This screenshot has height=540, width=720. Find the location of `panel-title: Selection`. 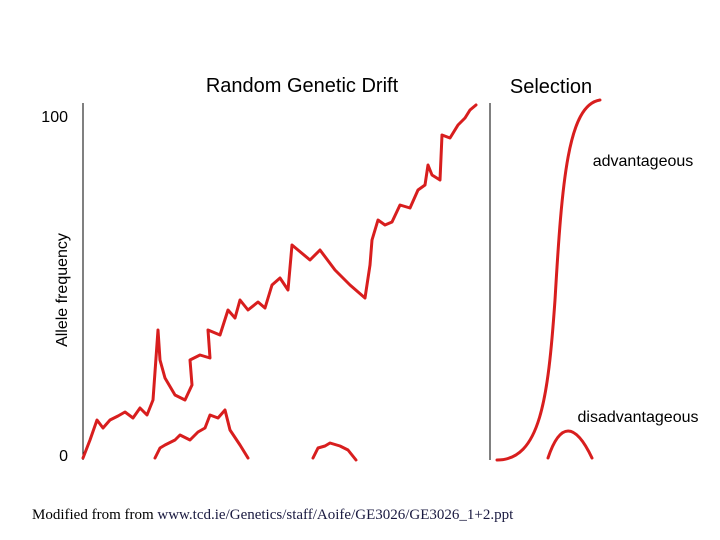

panel-title: Selection is located at coordinates (551, 87).